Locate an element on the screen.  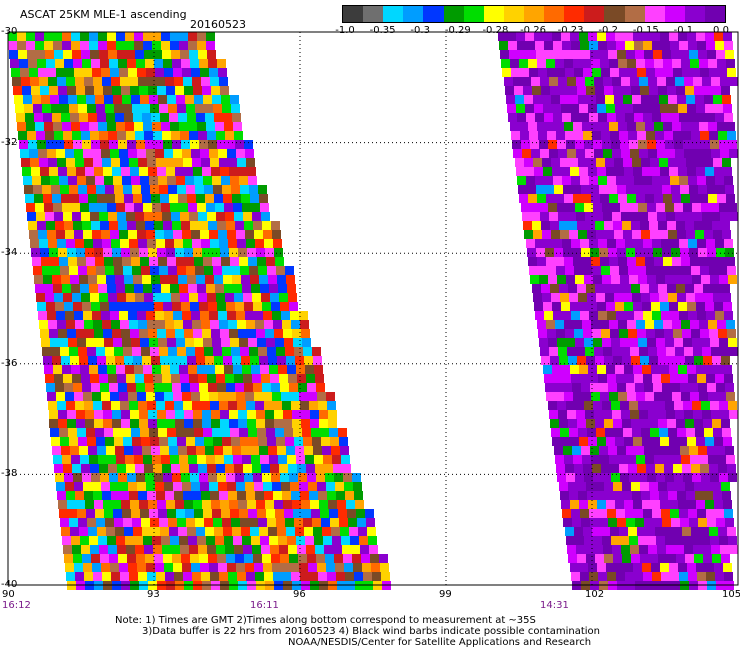
colorbar-label: 0.0 is located at coordinates (721, 30).